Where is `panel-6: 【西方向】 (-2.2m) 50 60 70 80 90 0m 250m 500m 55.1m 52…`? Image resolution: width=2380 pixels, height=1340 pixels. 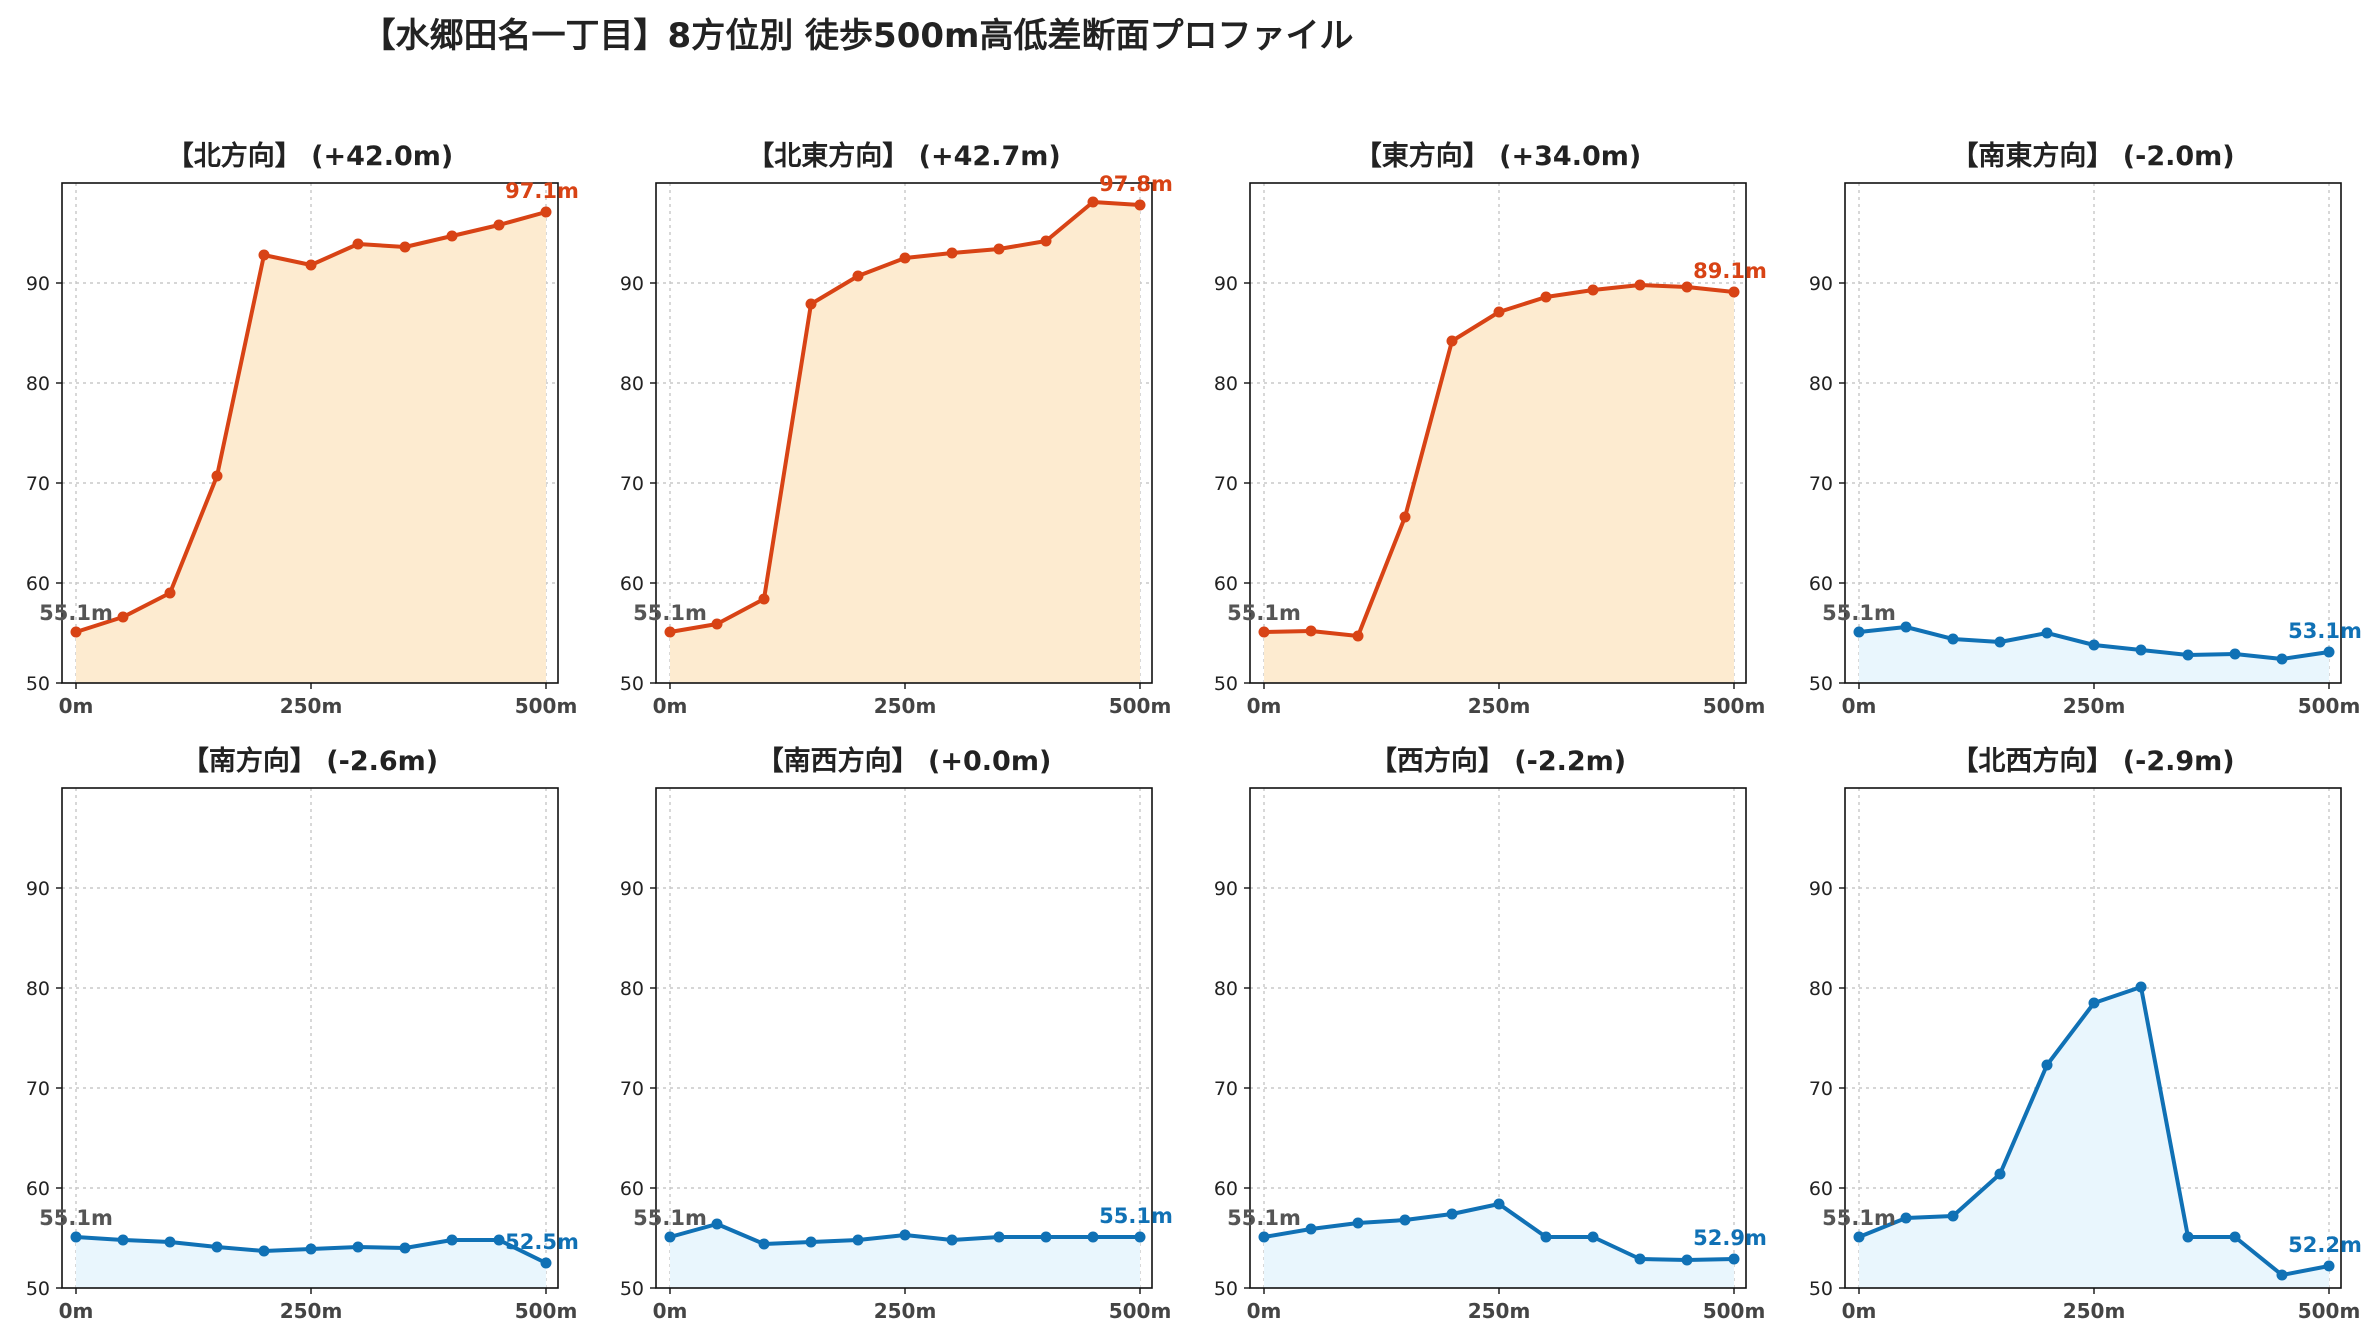
panel-6: 【西方向】 (-2.2m) 50 60 70 80 90 0m 250m 500m 55.1m 52… is located at coordinates (1490, 1034).